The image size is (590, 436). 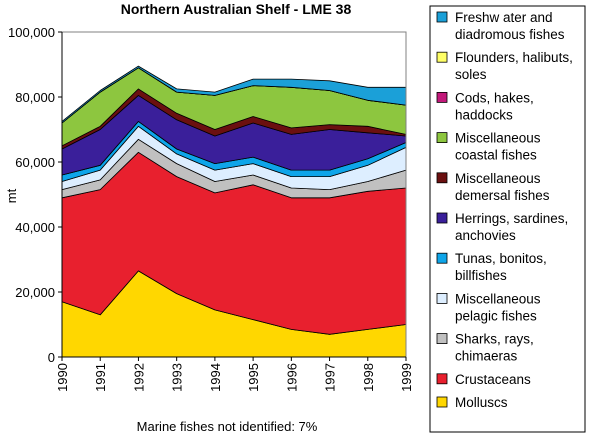 What do you see at coordinates (442, 97) in the screenshot?
I see `legend-swatch-cods-hakes-haddocks` at bounding box center [442, 97].